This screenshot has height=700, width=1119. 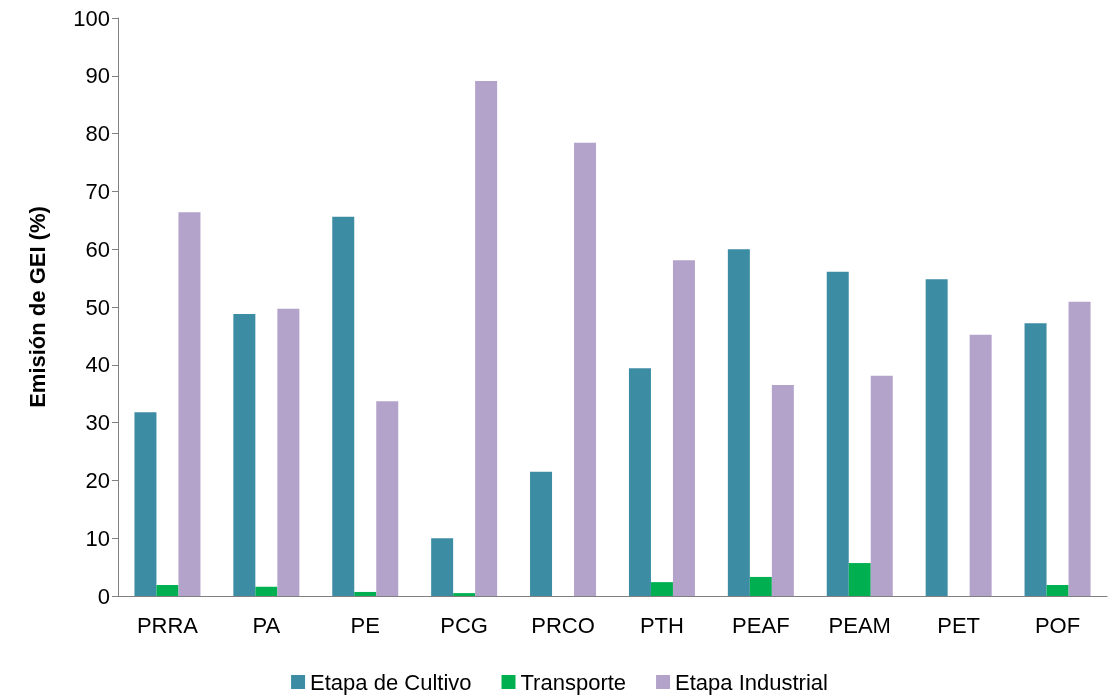 What do you see at coordinates (751, 682) in the screenshot?
I see `legend-label: Etapa Industrial` at bounding box center [751, 682].